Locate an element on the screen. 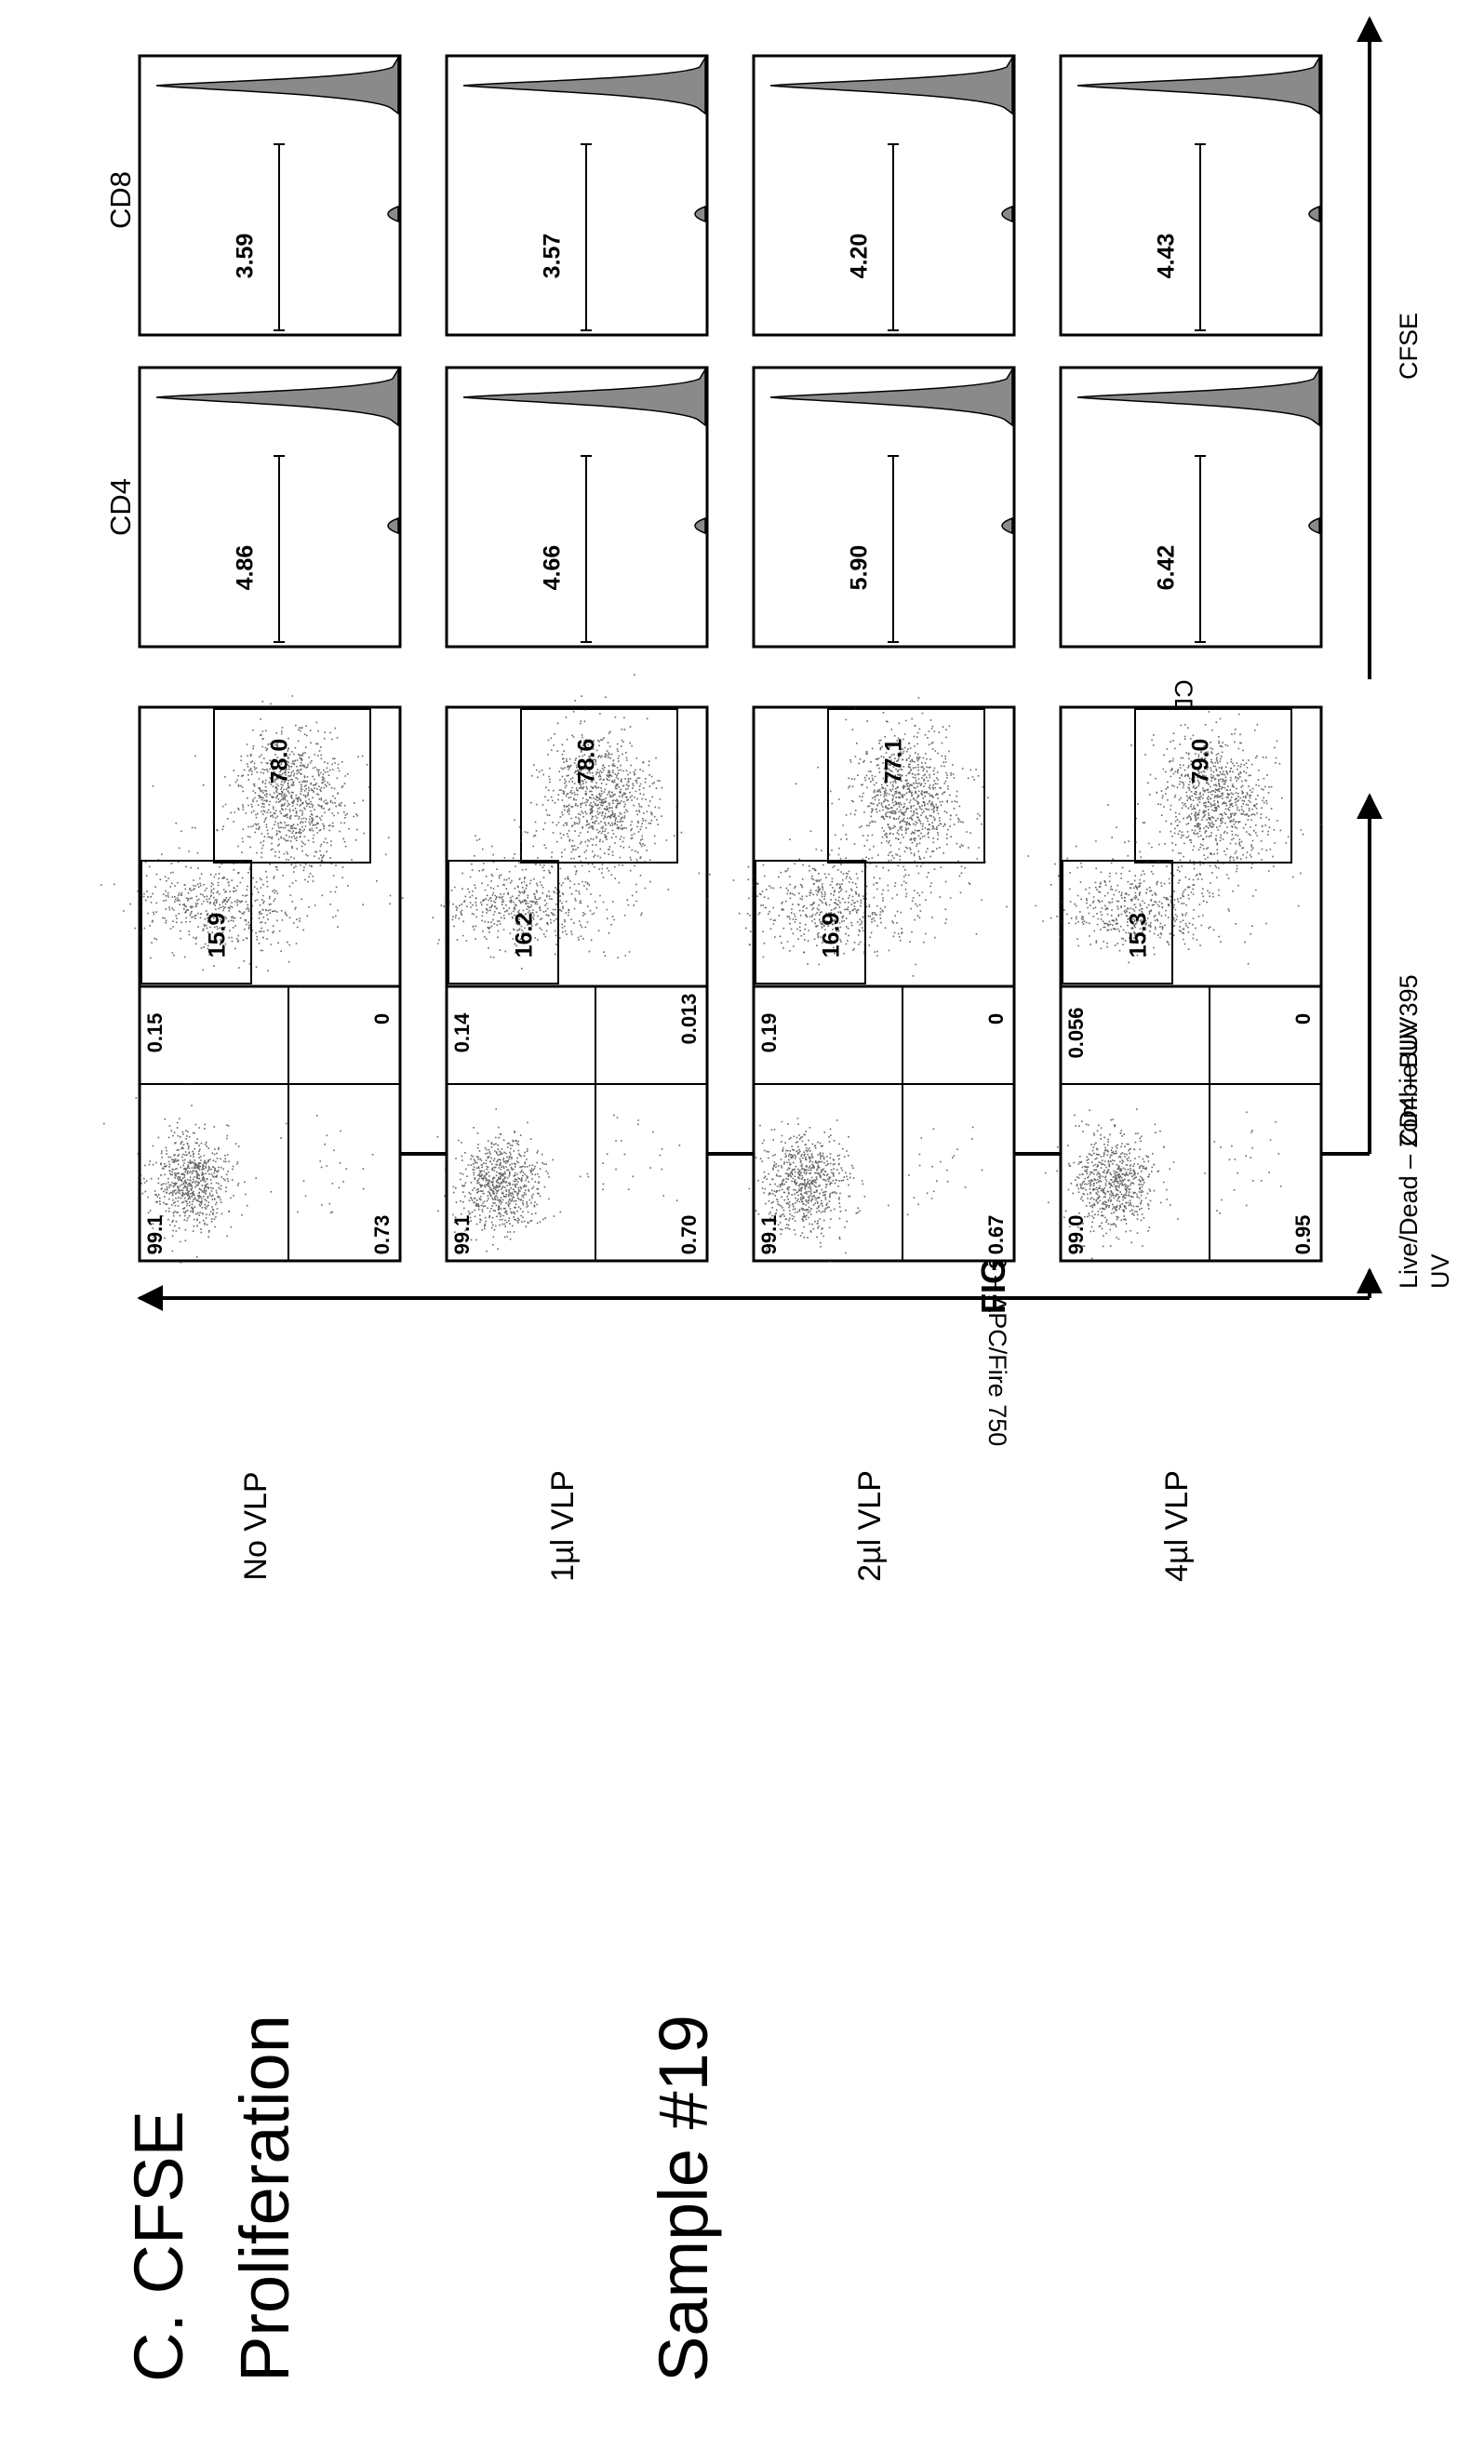 The width and height of the screenshot is (1484, 2464). quadrant-value-ll-group: 0.70 is located at coordinates (689, 1235).